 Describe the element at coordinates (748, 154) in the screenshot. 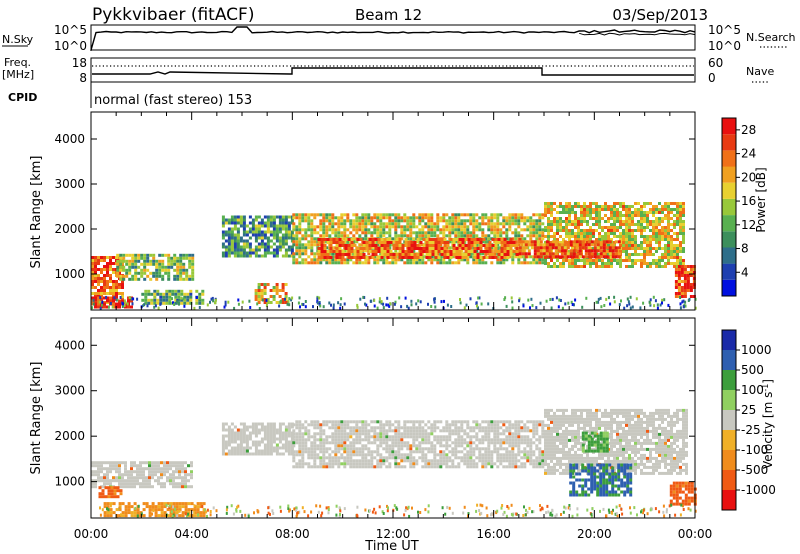

I see `colorbar-tick-label: 24` at that location.